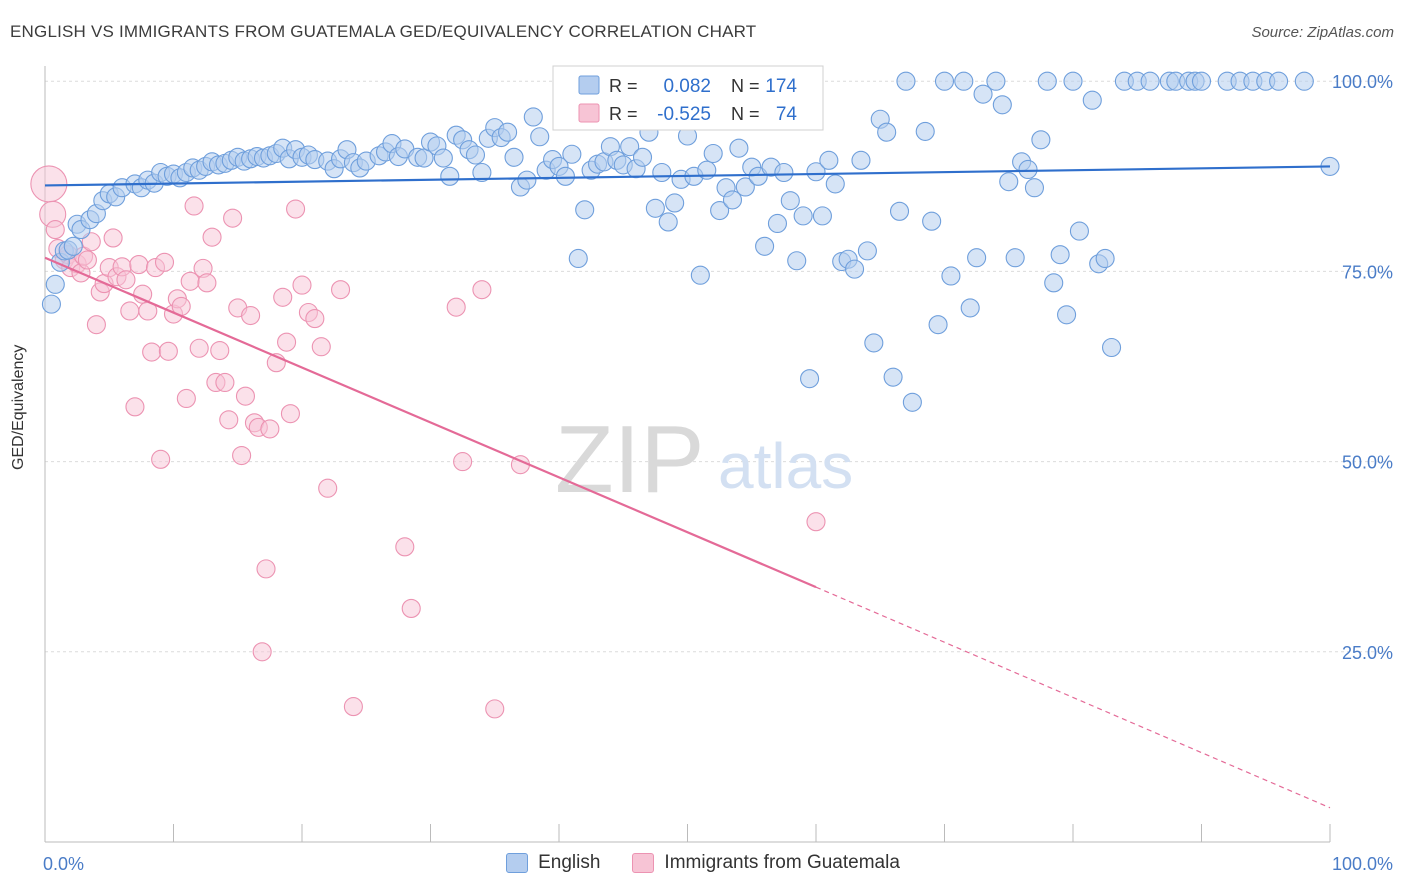 The height and width of the screenshot is (892, 1406). Describe the element at coordinates (629, 459) in the screenshot. I see `watermark-zip: ZIP` at that location.